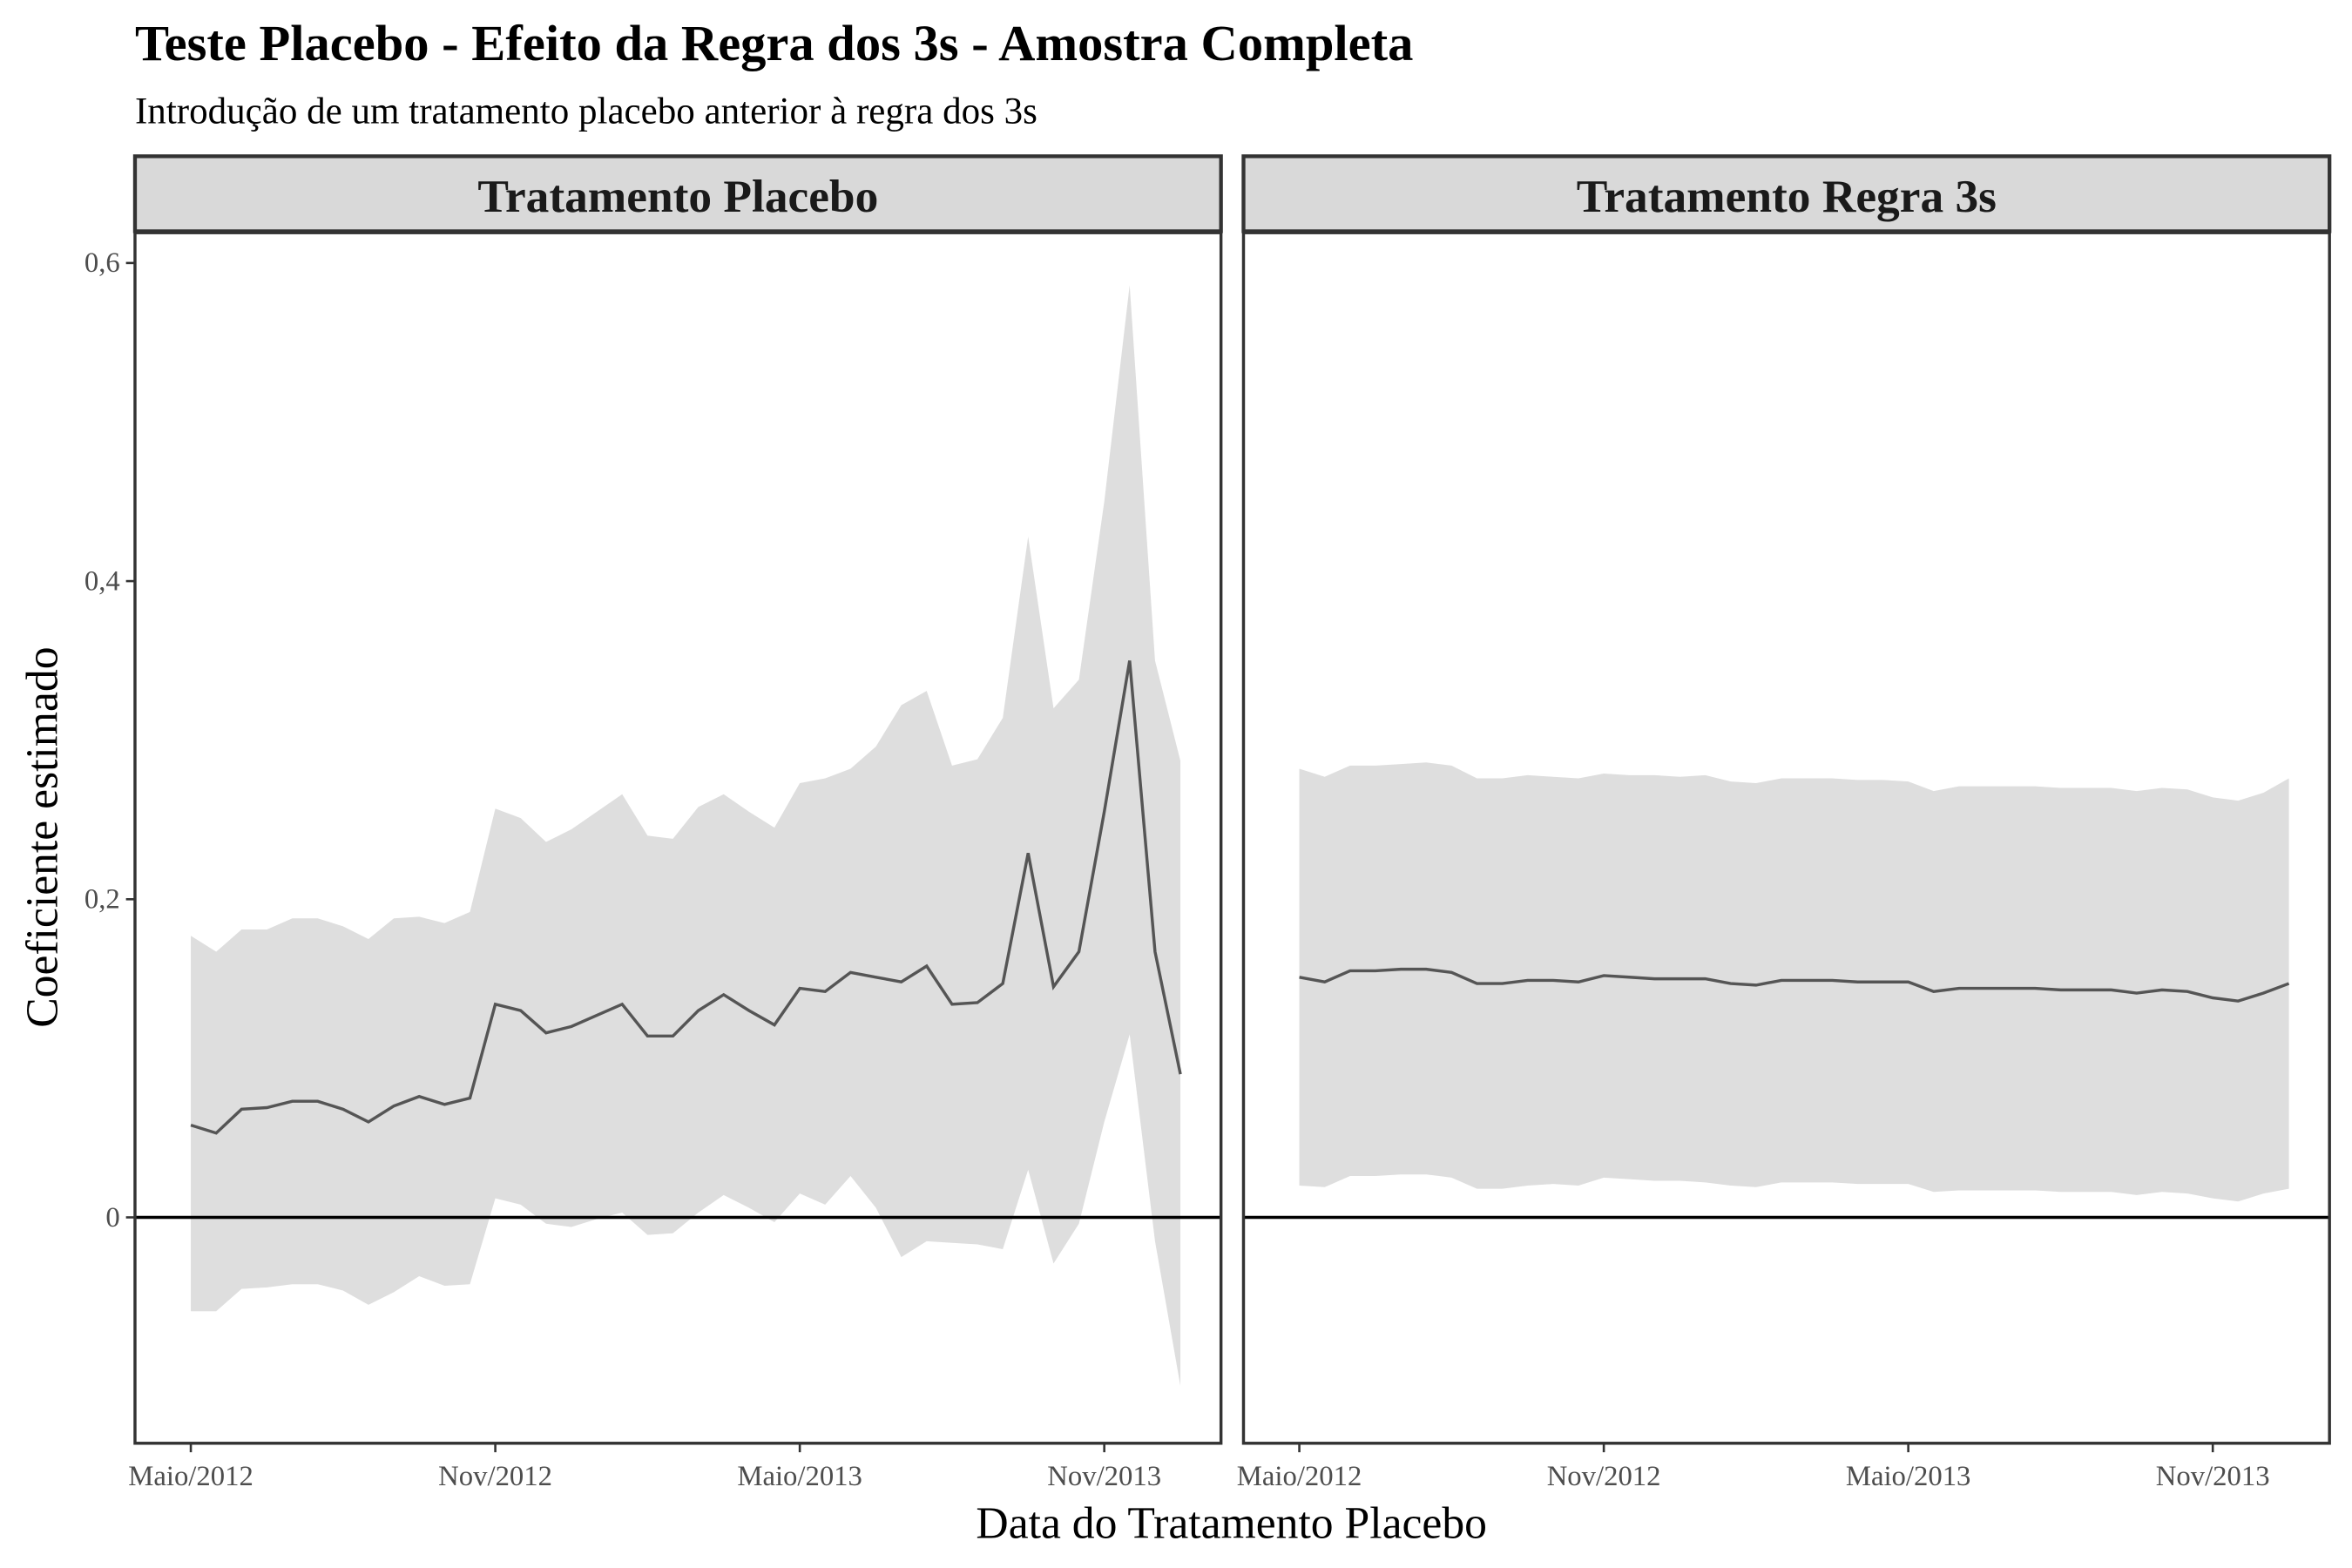  What do you see at coordinates (42, 836) in the screenshot?
I see `y-axis-label: Coeficiente estimado` at bounding box center [42, 836].